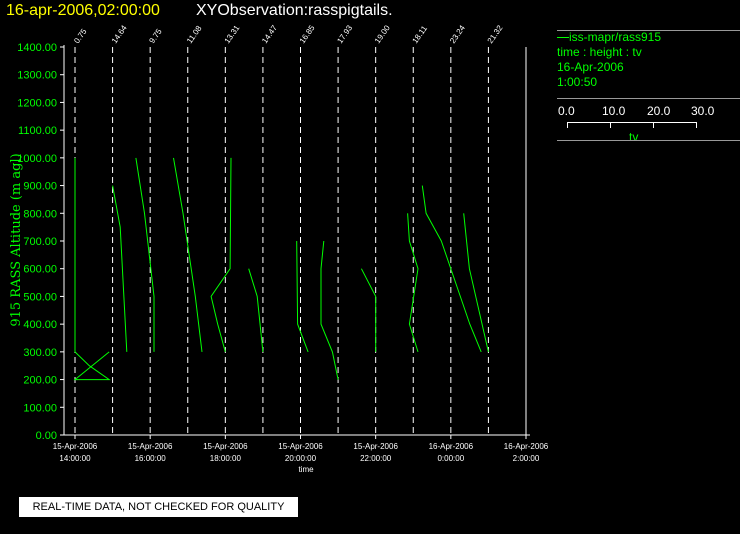  Describe the element at coordinates (37, 48) in the screenshot. I see `y-tick-label: 1400.00` at that location.